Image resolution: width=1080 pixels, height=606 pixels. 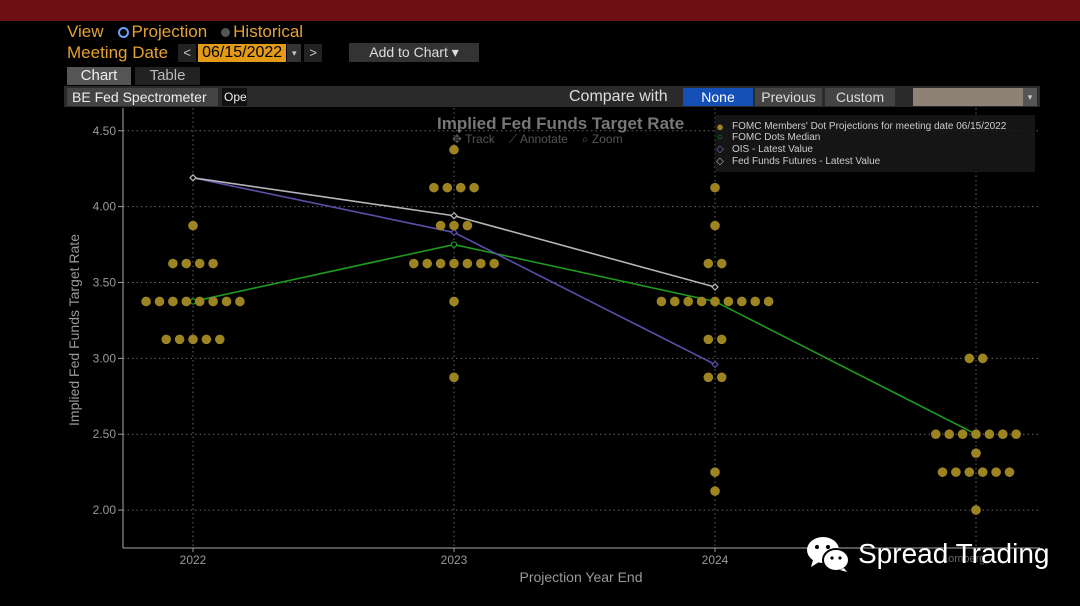 What do you see at coordinates (105, 131) in the screenshot?
I see `y-tick-label: 4.50` at bounding box center [105, 131].